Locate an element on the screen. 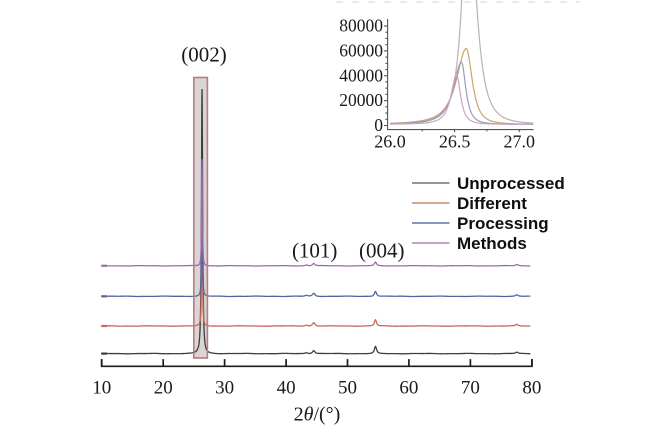  svg-text: Methods is located at coordinates (492, 243).